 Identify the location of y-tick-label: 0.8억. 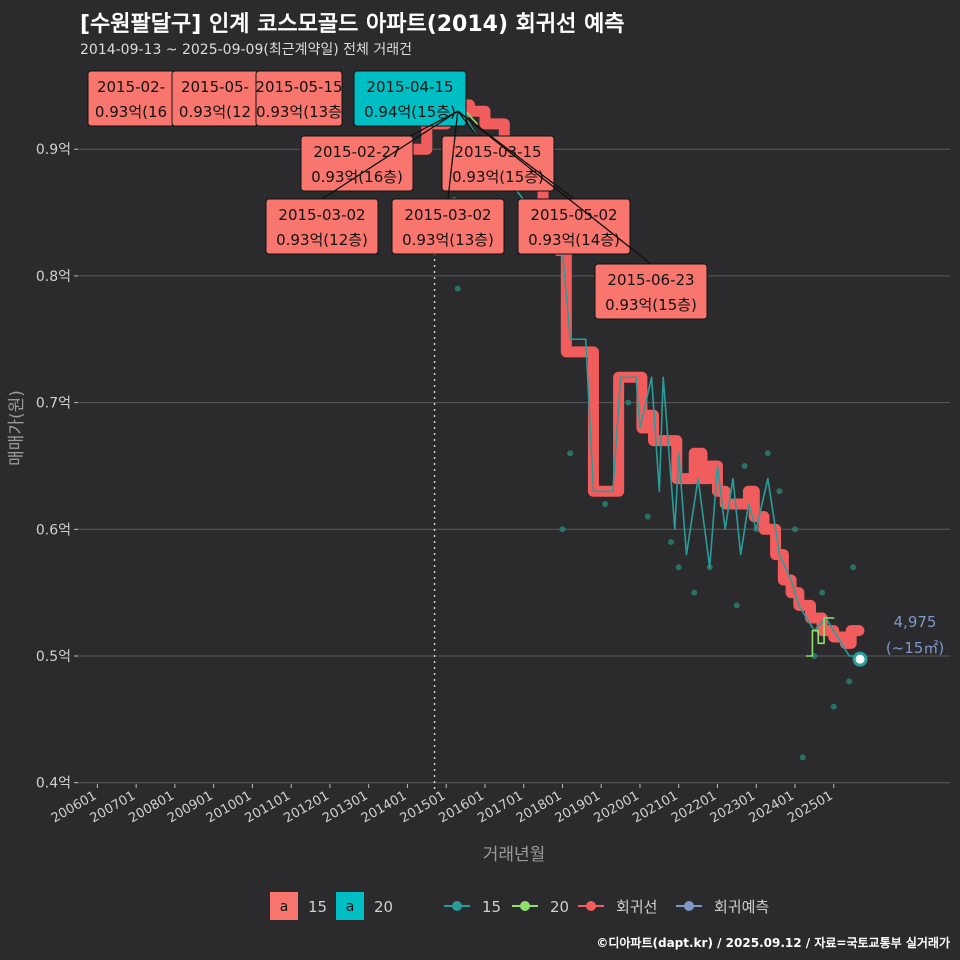
(53, 277).